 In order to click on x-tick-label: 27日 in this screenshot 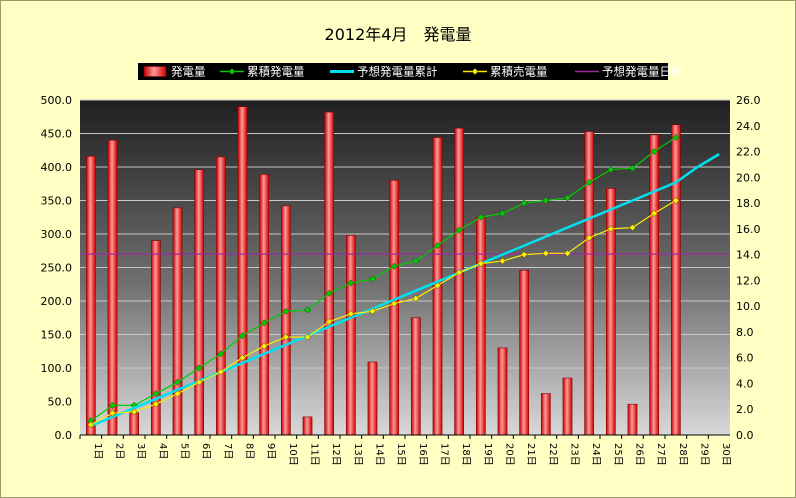, I will do `click(660, 454)`.